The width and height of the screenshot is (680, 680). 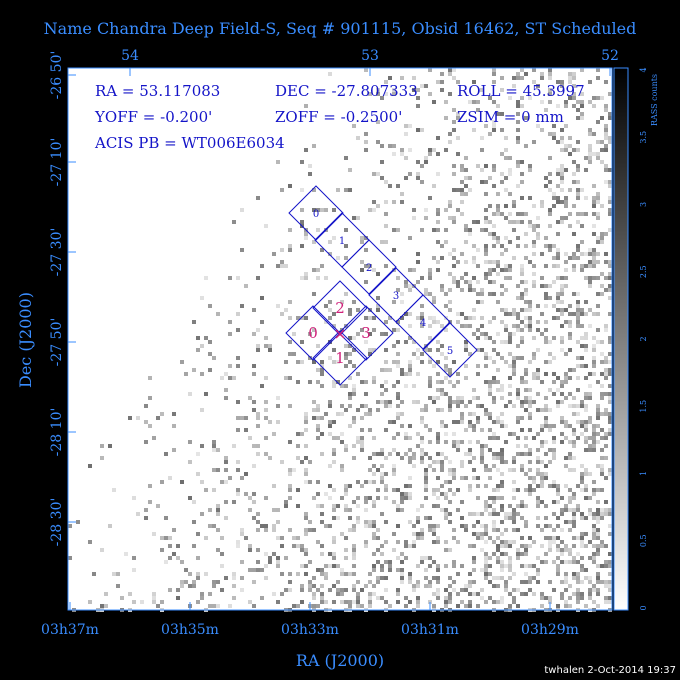 What do you see at coordinates (621, 339) in the screenshot?
I see `colorbar` at bounding box center [621, 339].